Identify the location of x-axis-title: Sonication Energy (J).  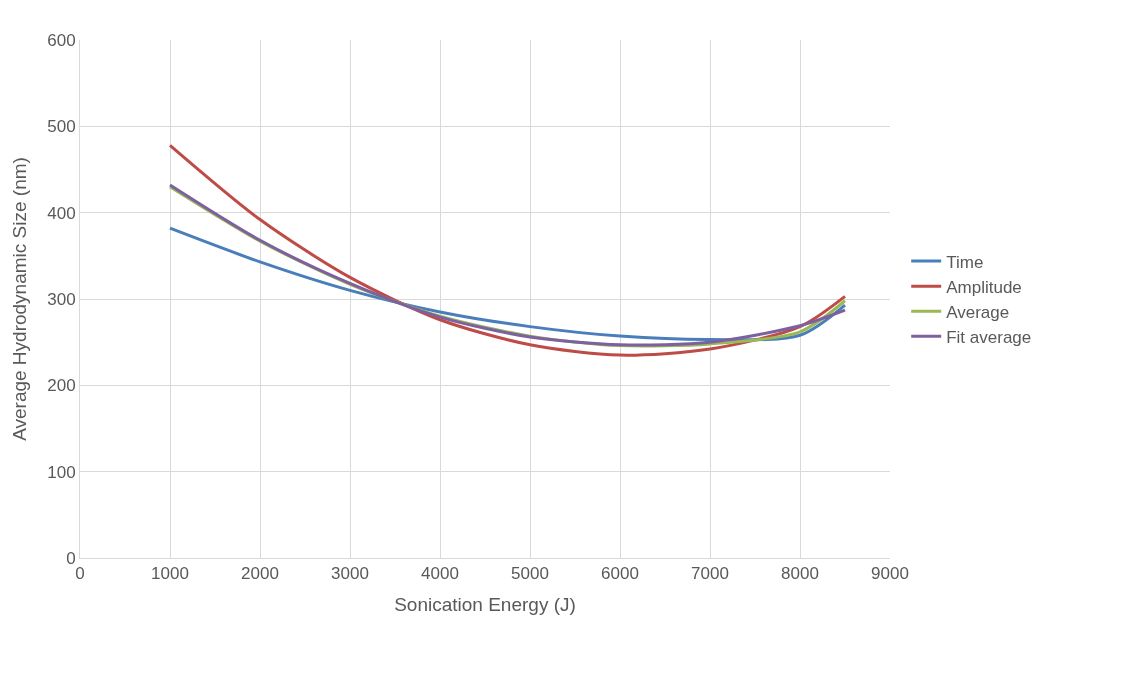
(485, 605).